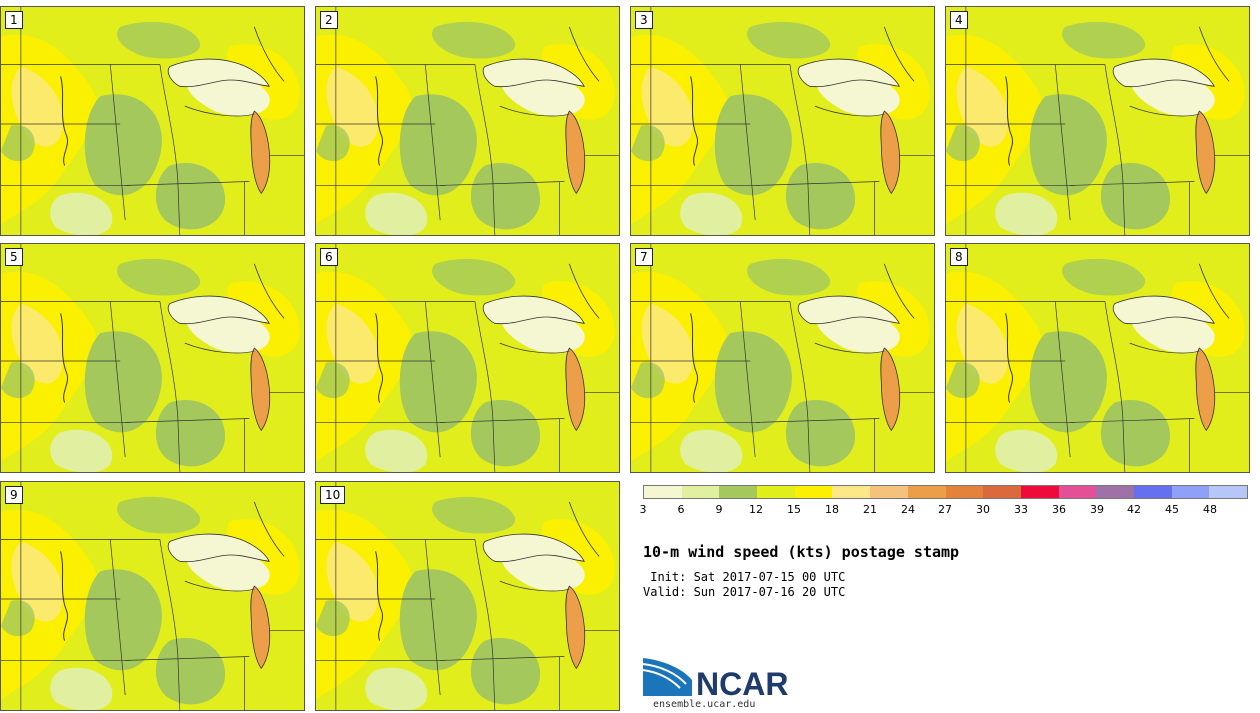 The height and width of the screenshot is (713, 1260). Describe the element at coordinates (14, 257) in the screenshot. I see `stamp-label: 5` at that location.